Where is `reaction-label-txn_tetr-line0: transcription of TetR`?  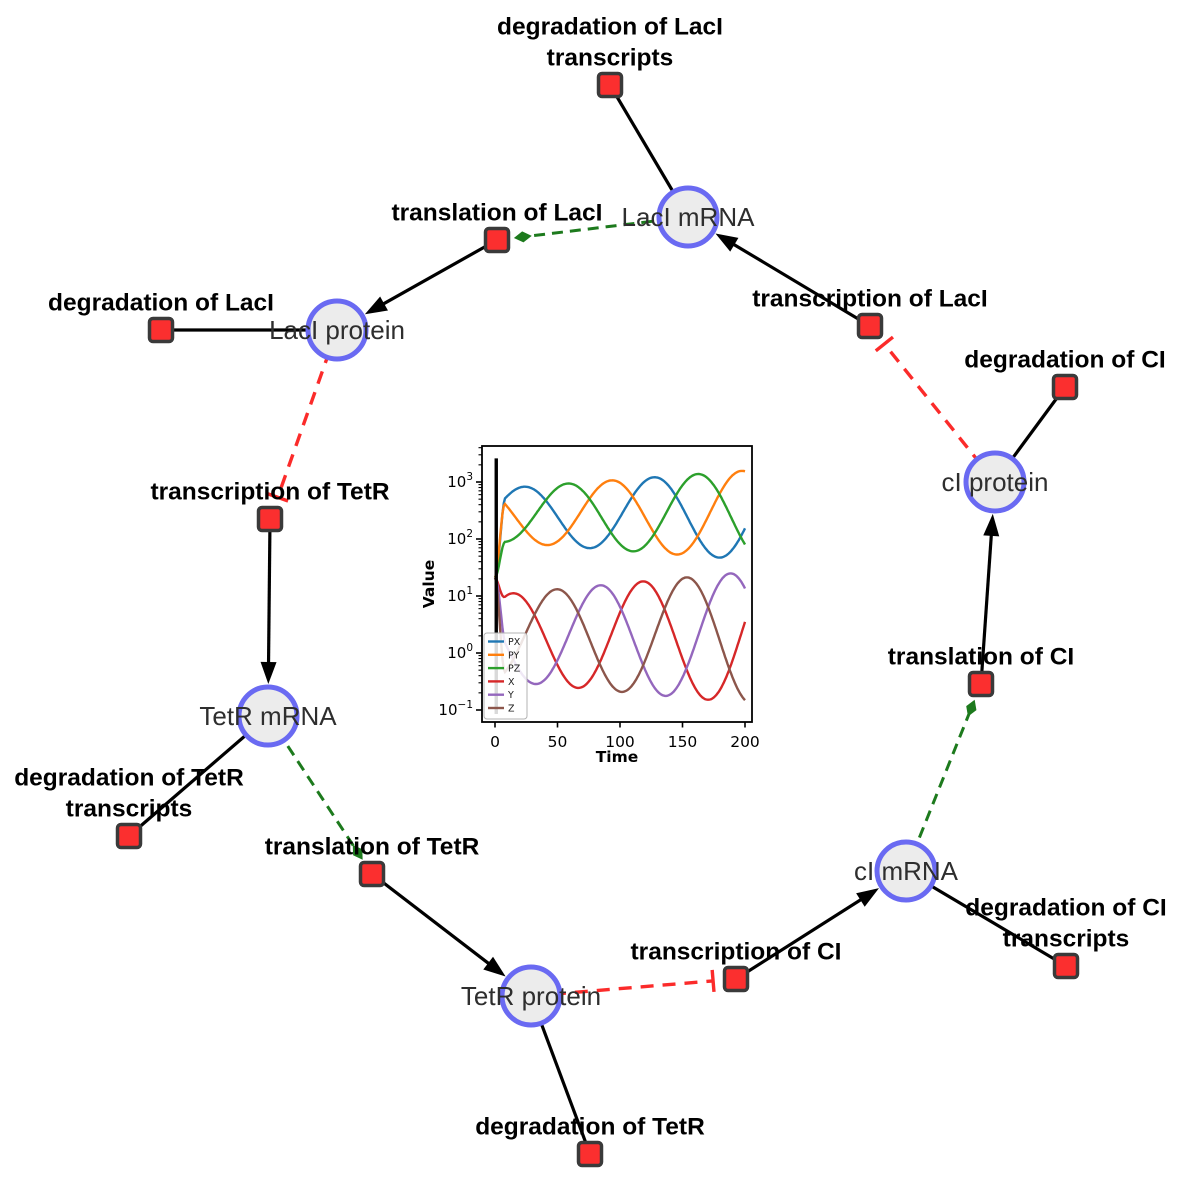 reaction-label-txn_tetr-line0: transcription of TetR is located at coordinates (269, 492).